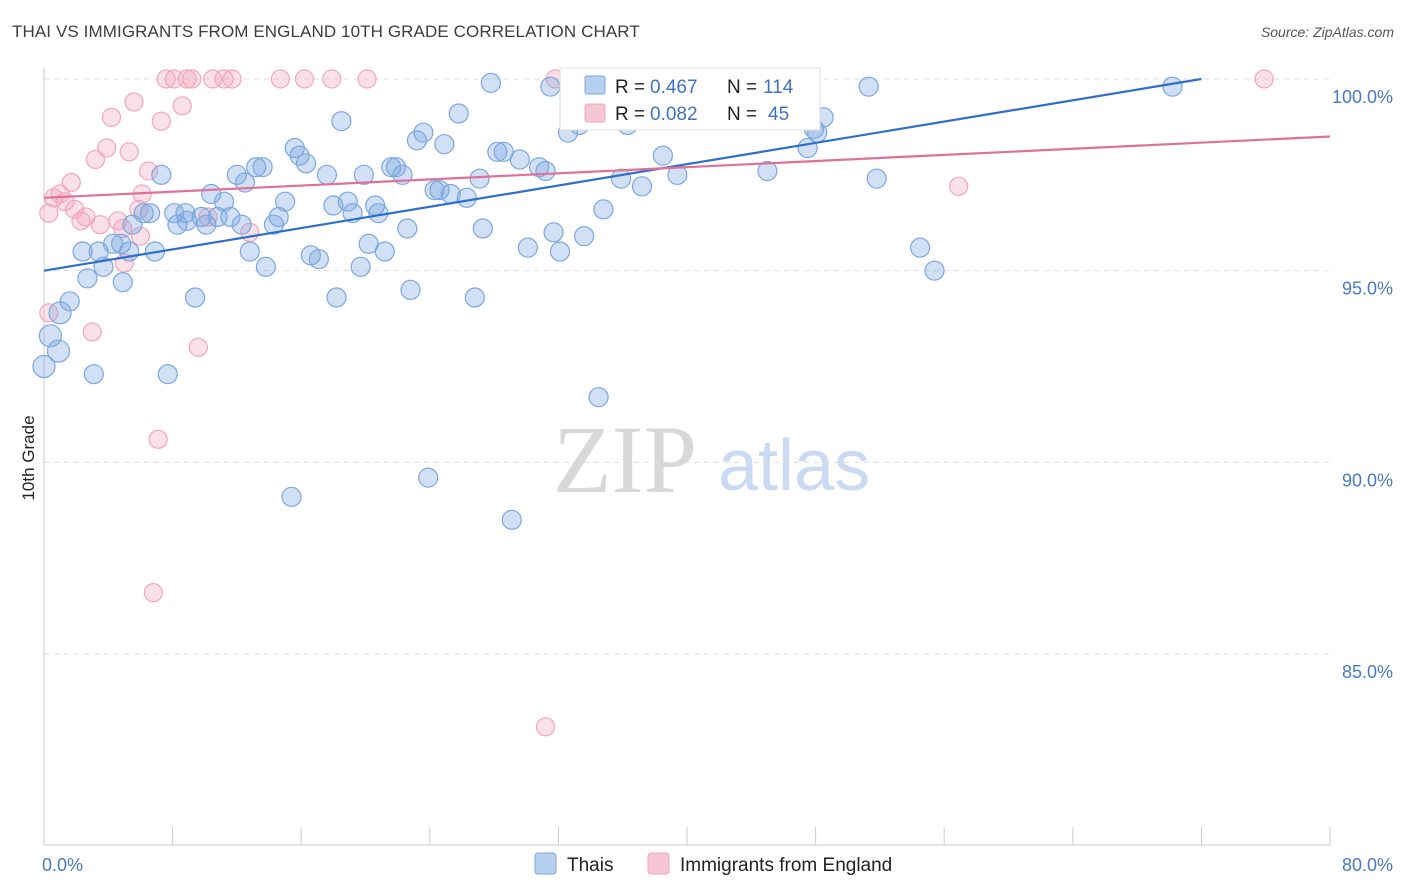  I want to click on y-tick-label-1: 95.0%, so click(1367, 289).